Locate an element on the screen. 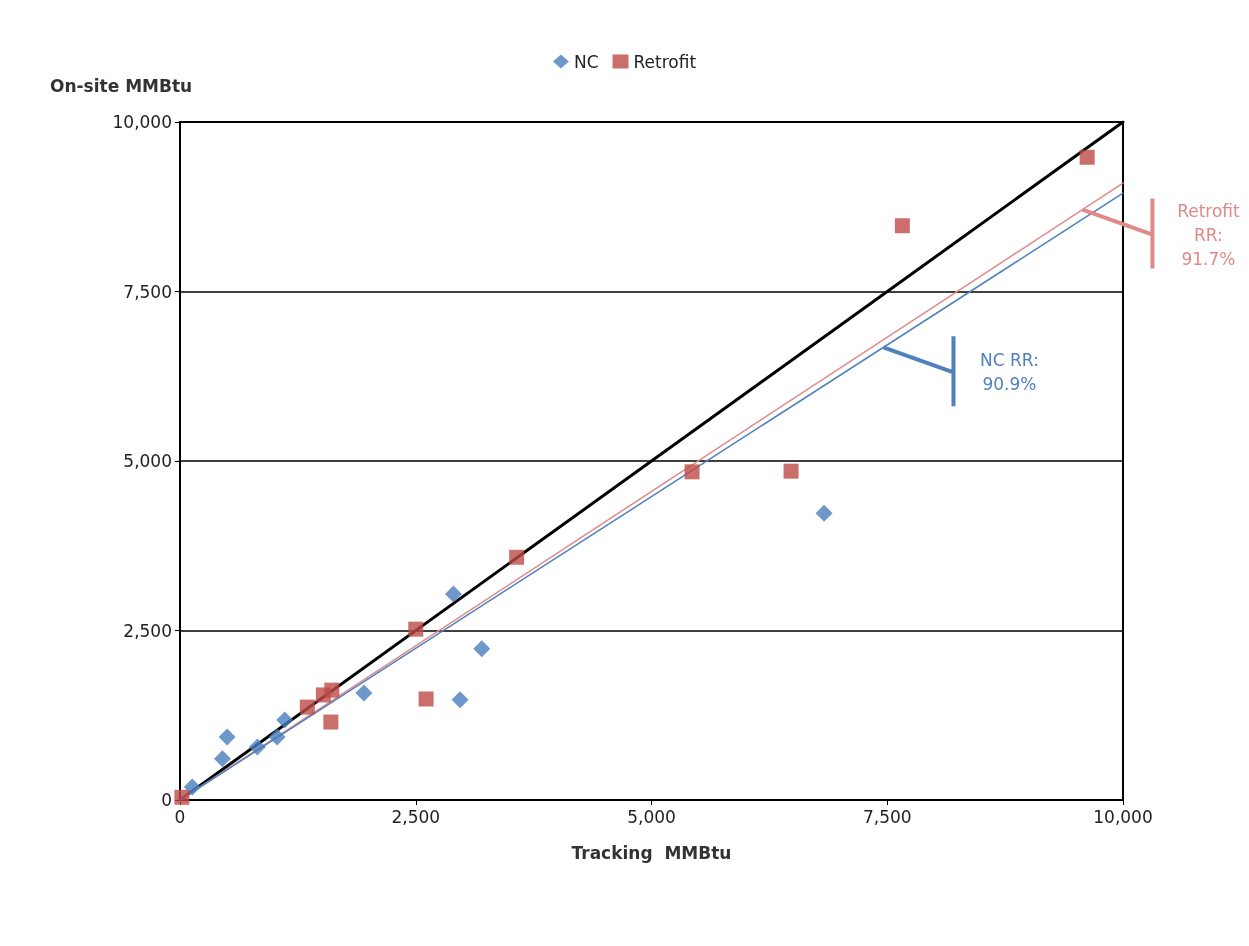 This screenshot has width=1249, height=946. legend-label: NC is located at coordinates (586, 61).